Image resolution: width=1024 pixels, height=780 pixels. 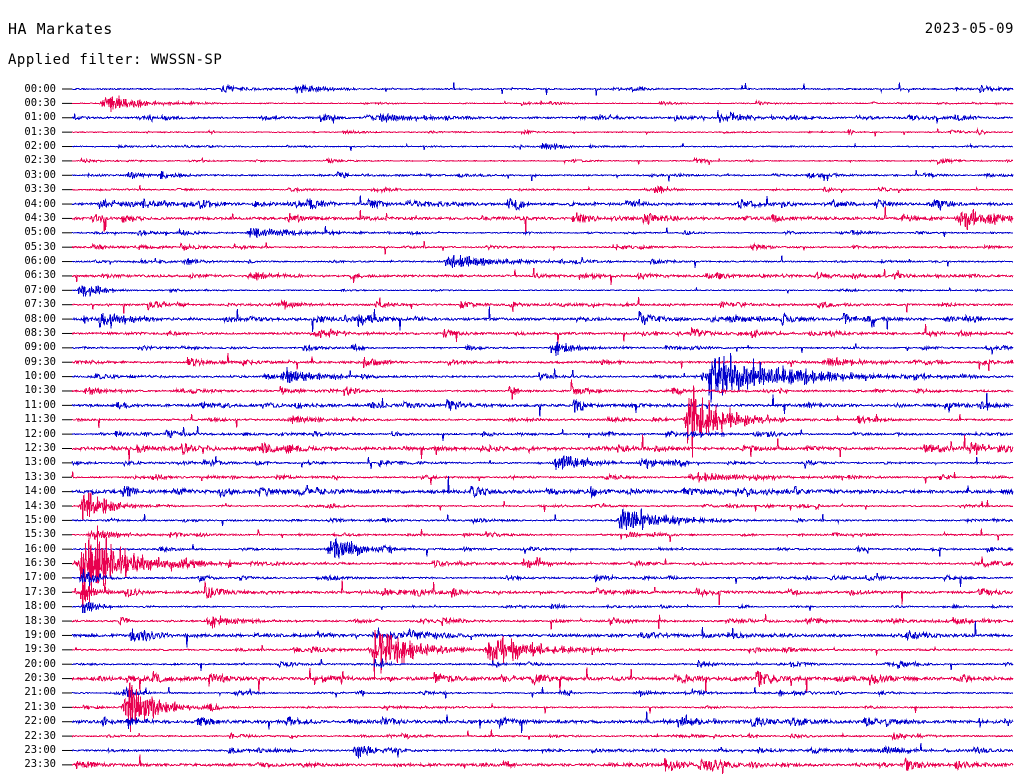 I want to click on time-tick-label: 00:30, so click(x=40, y=102).